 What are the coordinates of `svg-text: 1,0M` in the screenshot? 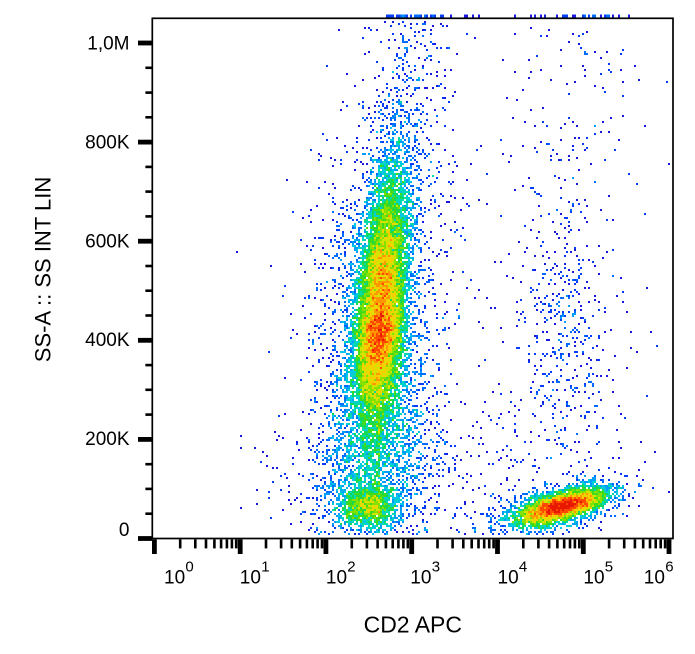 It's located at (108, 44).